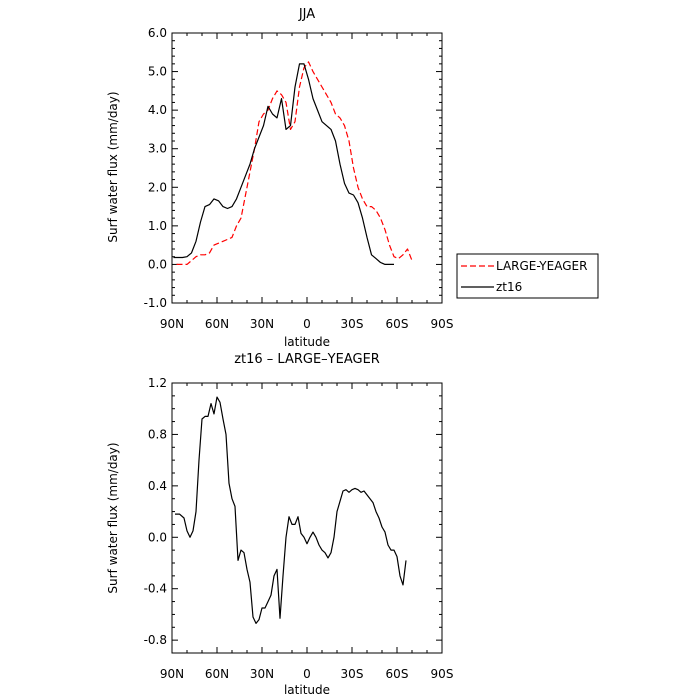 The image size is (700, 700). What do you see at coordinates (155, 640) in the screenshot?
I see `bottom-y-tick-label: -0.8` at bounding box center [155, 640].